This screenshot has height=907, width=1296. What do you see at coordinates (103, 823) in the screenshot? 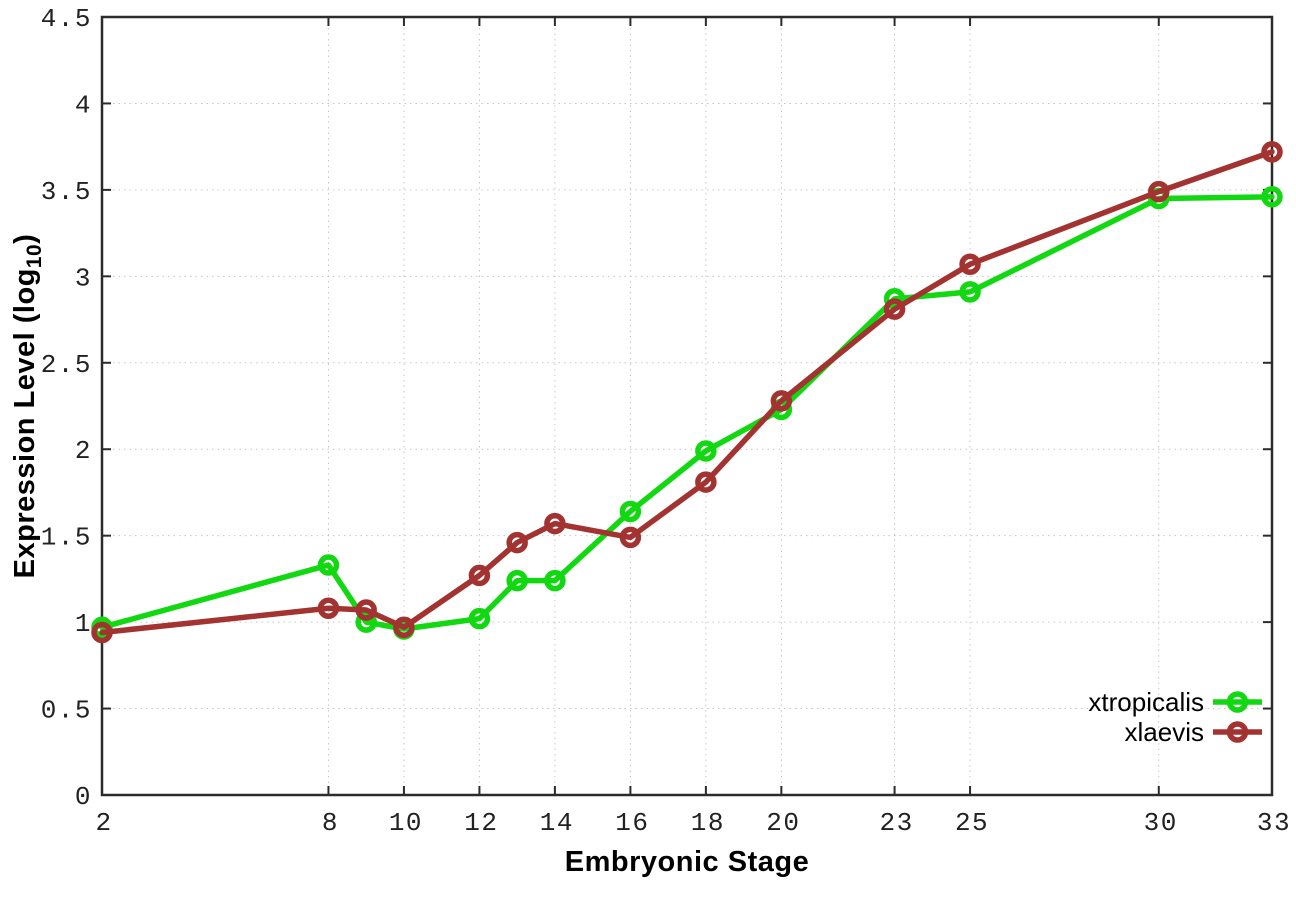
I see `x-tick-label: 2` at bounding box center [103, 823].